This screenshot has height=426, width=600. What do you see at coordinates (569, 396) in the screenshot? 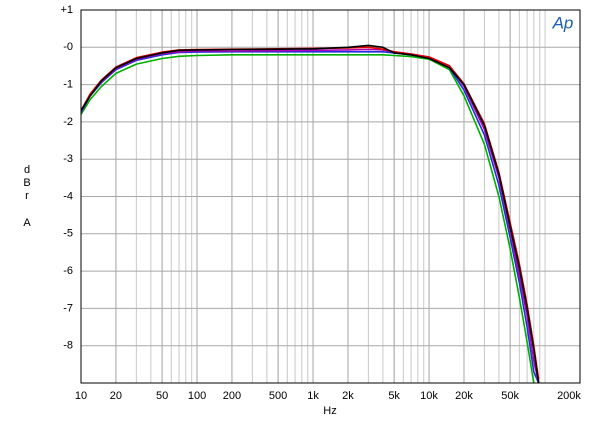
I see `x-tick-label: 200k` at bounding box center [569, 396].